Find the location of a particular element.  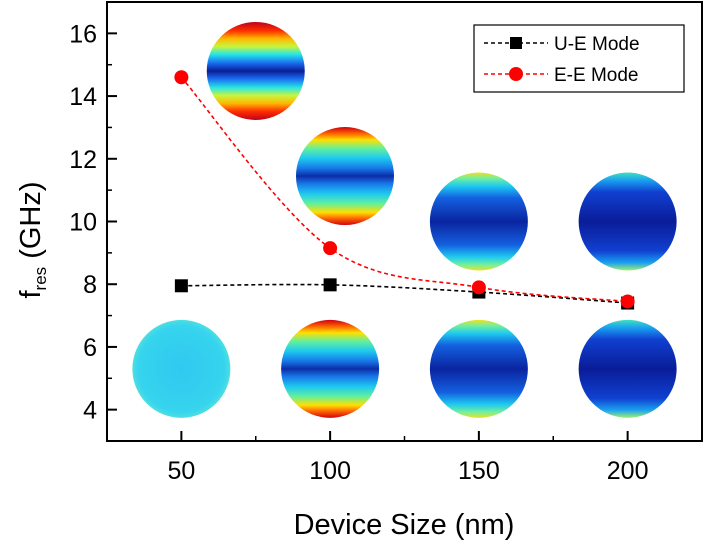

x-axis-title: Device Size (nm) is located at coordinates (404, 525).